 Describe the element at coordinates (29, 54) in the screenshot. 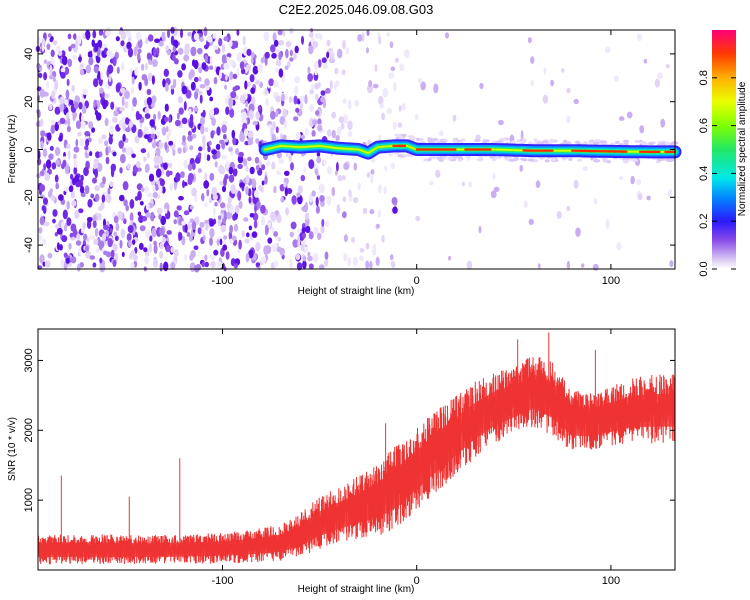

I see `y-tick-label: 40` at that location.